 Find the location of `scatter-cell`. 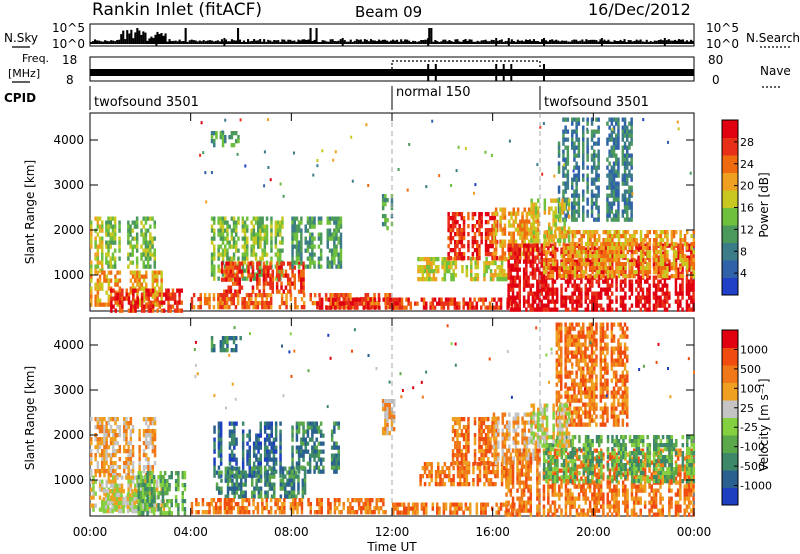

scatter-cell is located at coordinates (426, 187).